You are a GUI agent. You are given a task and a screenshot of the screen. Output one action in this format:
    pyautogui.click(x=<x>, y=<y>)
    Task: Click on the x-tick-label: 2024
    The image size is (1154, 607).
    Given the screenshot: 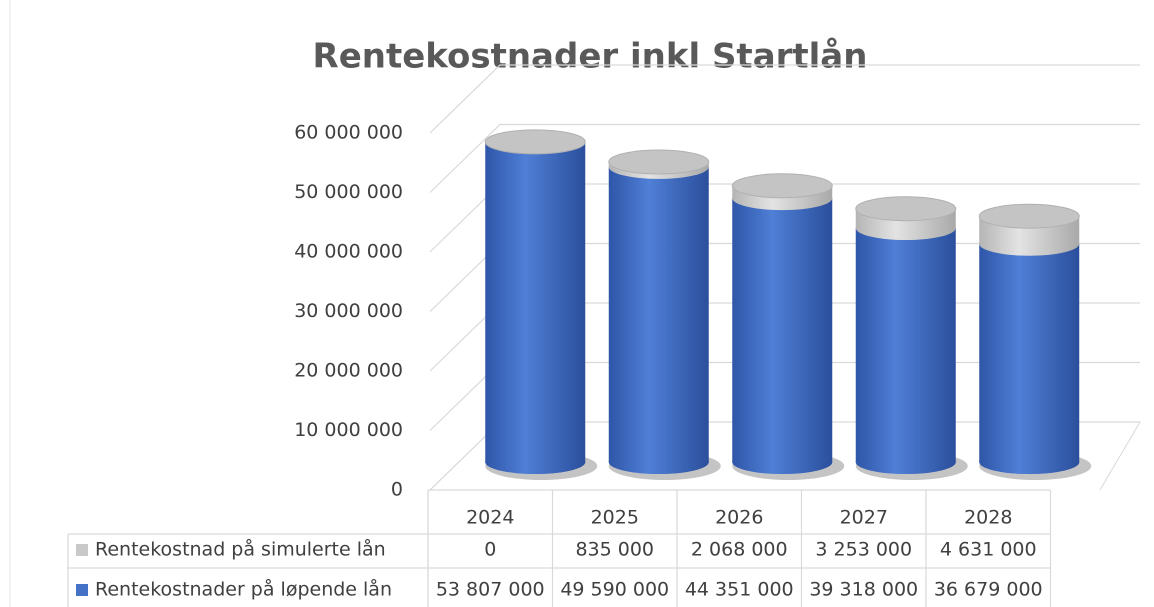 What is the action you would take?
    pyautogui.click(x=490, y=518)
    